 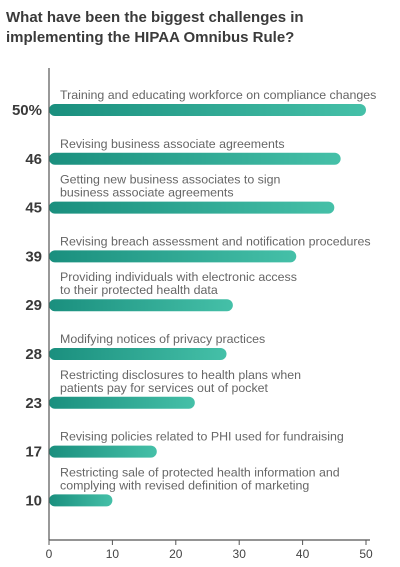 I want to click on category-label: patients pay for services out of pocket, so click(x=164, y=388).